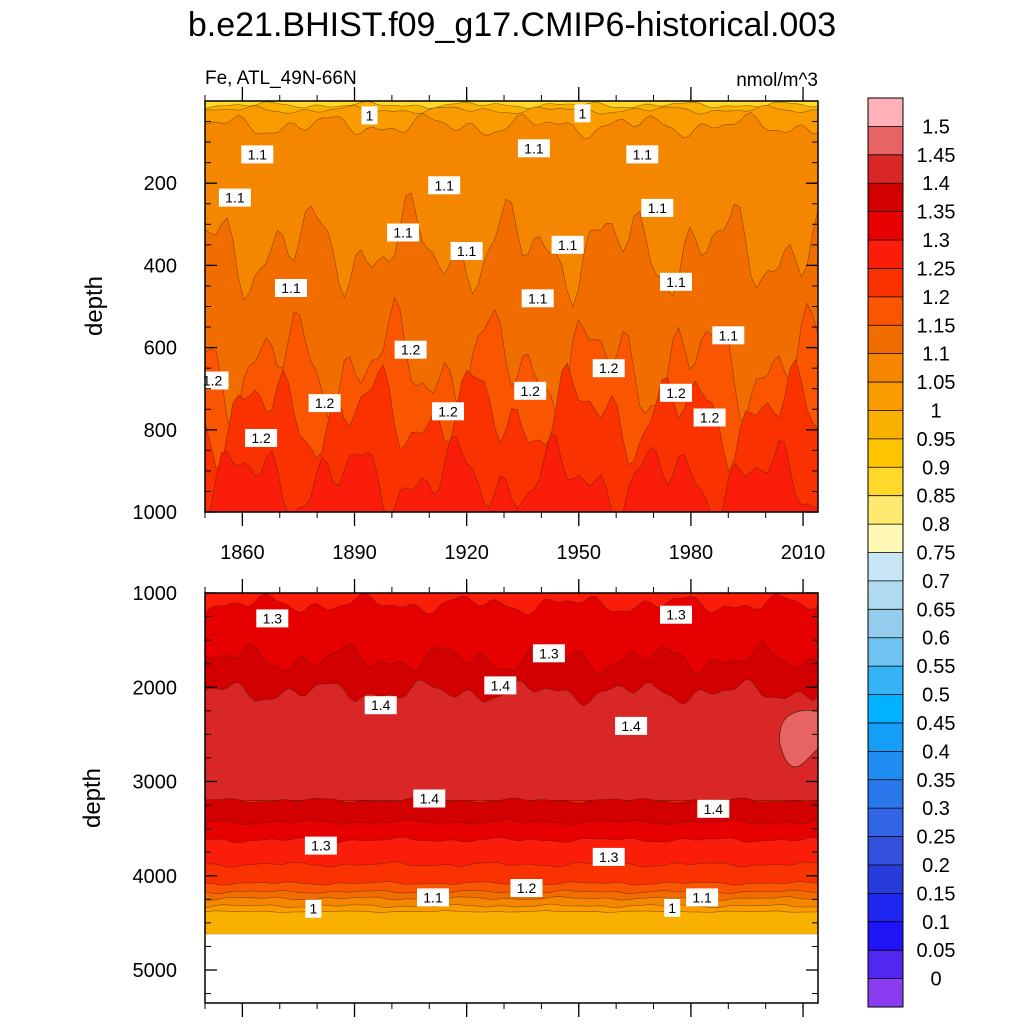 This screenshot has width=1024, height=1024. Describe the element at coordinates (936, 184) in the screenshot. I see `colorbar-label: 1.4` at that location.